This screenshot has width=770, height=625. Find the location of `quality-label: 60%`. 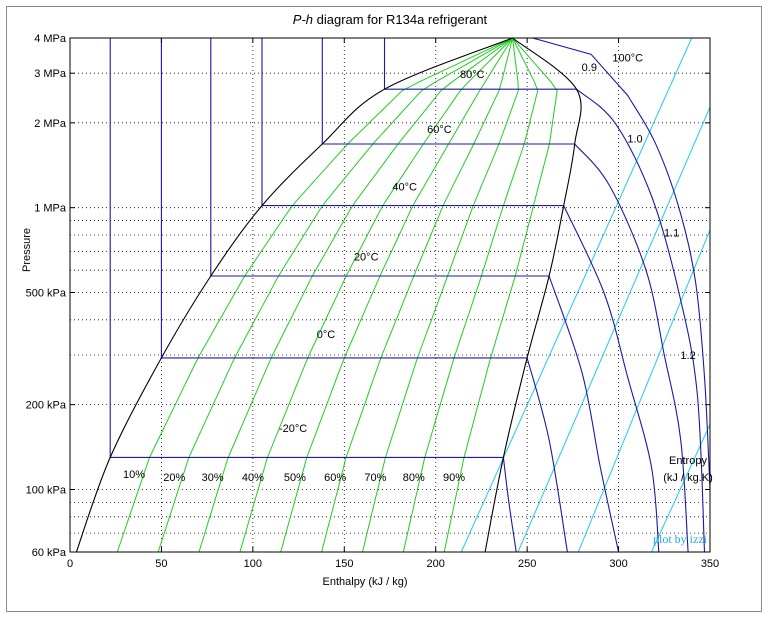

quality-label: 60% is located at coordinates (335, 478).